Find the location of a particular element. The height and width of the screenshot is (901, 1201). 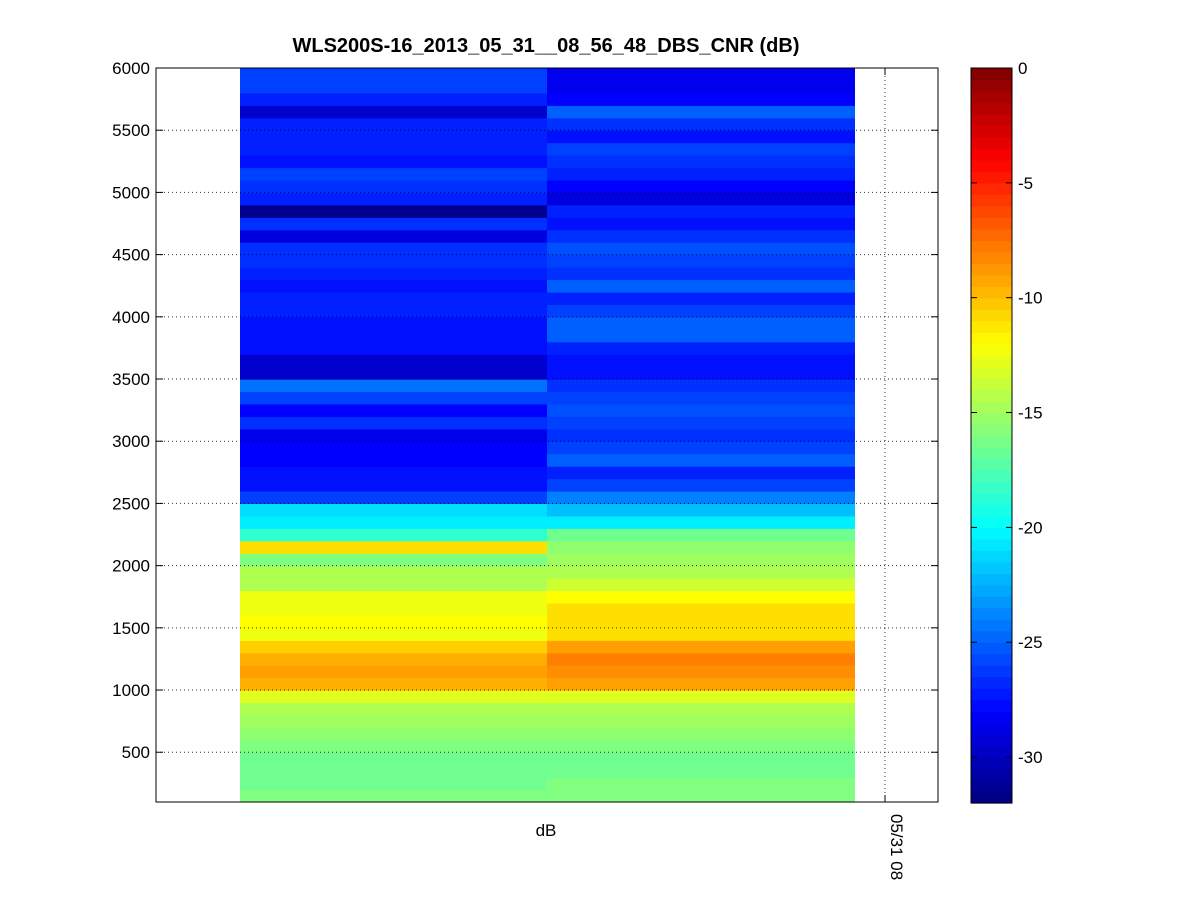

y-tick-label: 1000 is located at coordinates (131, 690).